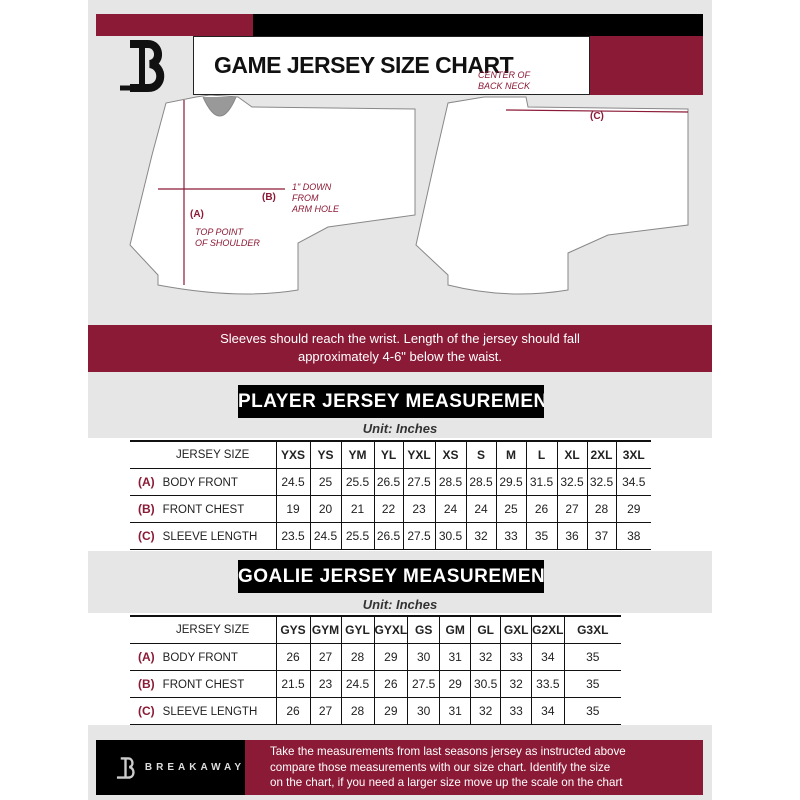  Describe the element at coordinates (174, 25) in the screenshot. I see `top-bar-maroon` at that location.